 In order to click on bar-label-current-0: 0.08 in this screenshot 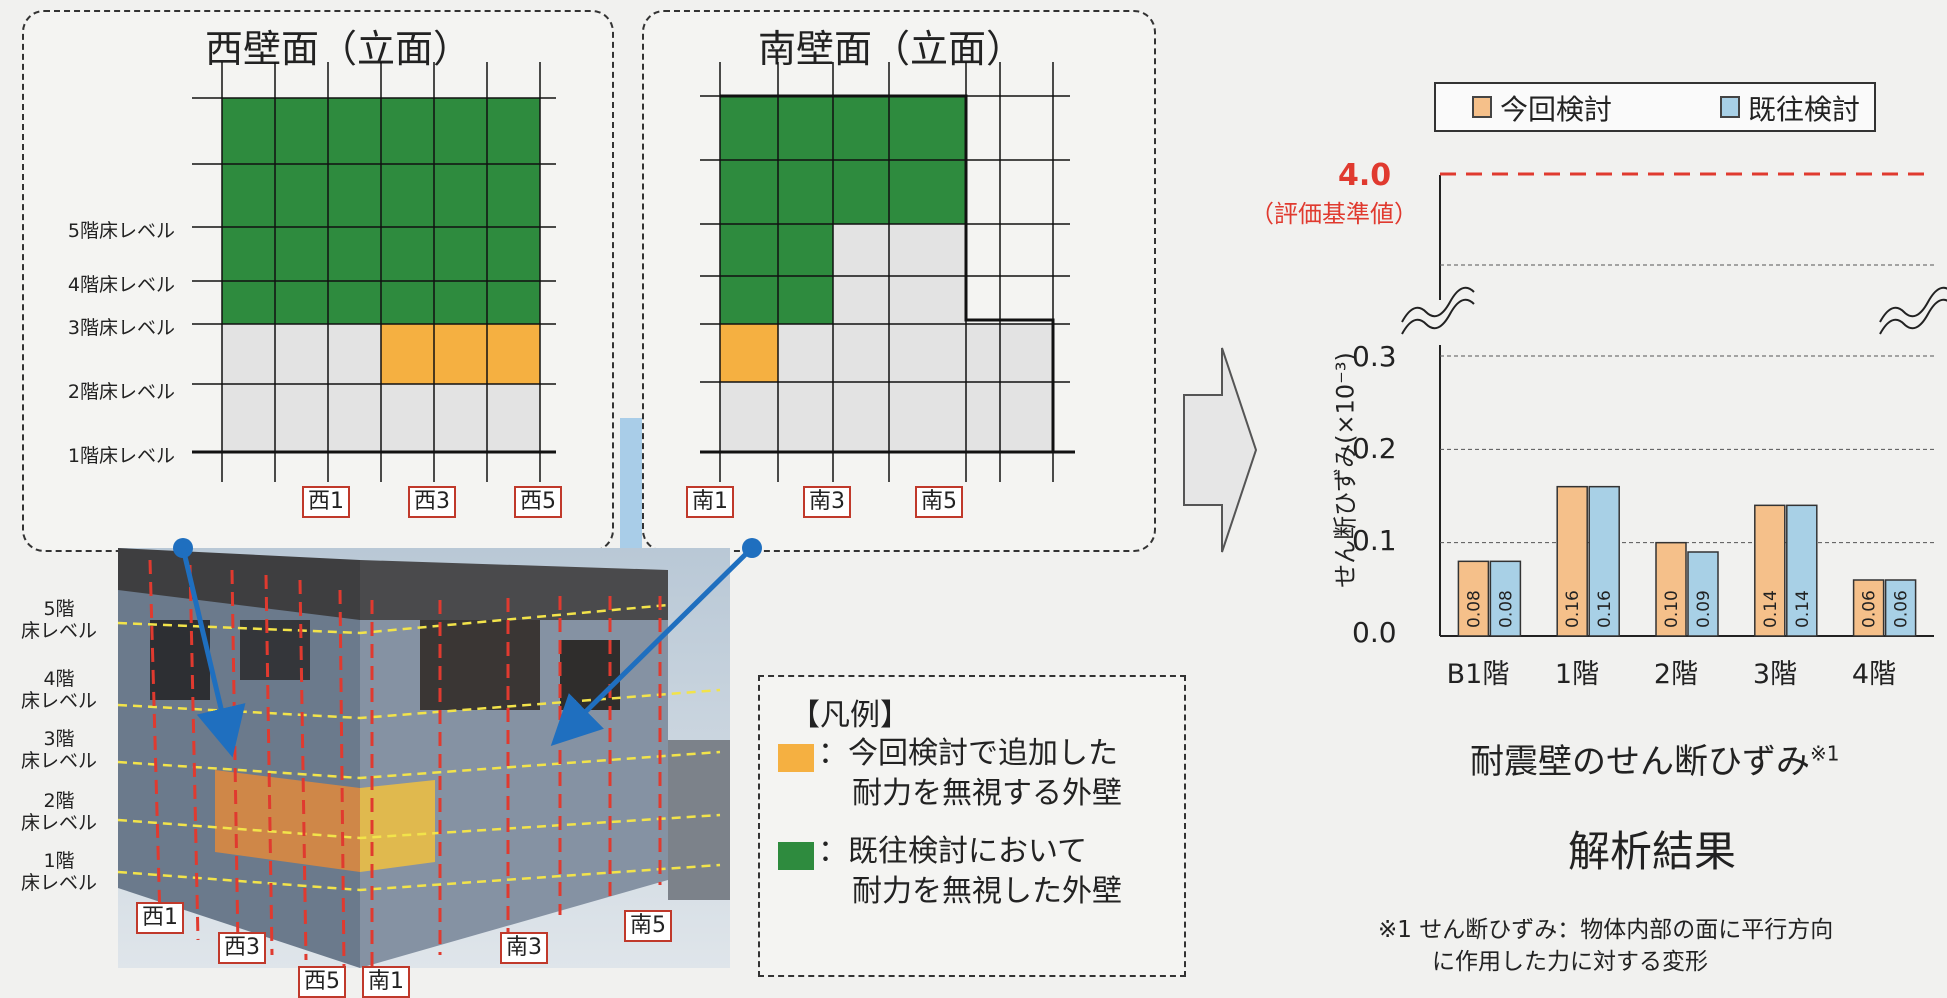, I will do `click(1474, 609)`.